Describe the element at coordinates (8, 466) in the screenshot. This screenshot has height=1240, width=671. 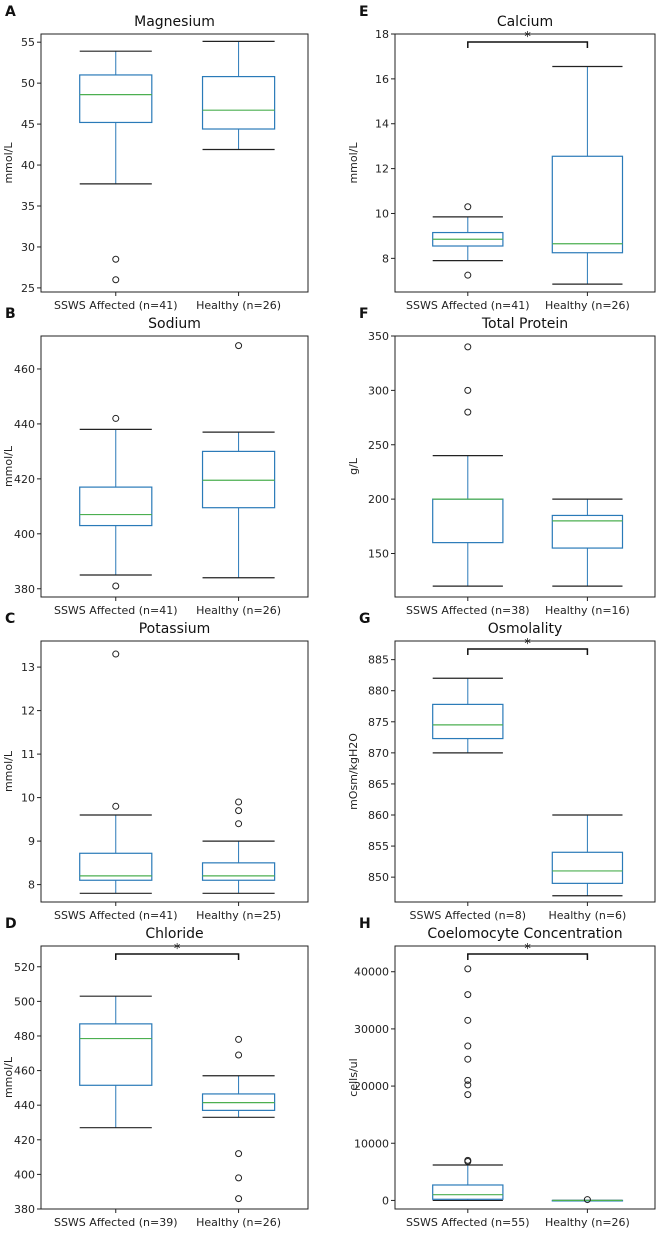
I see `y-axis-label: mmol/L` at that location.